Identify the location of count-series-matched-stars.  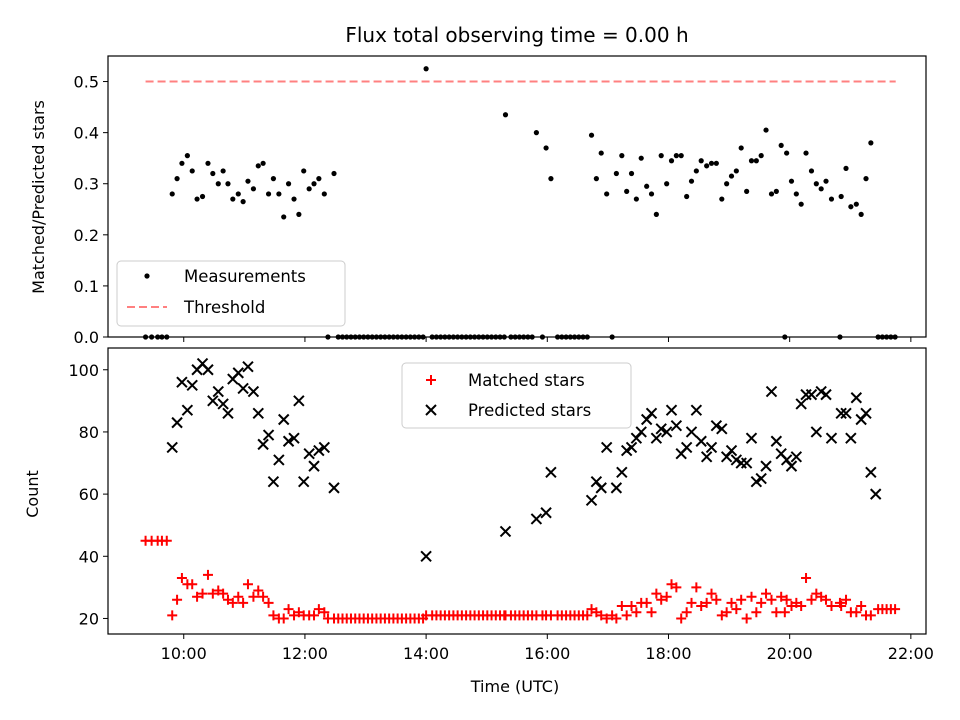
(520, 579).